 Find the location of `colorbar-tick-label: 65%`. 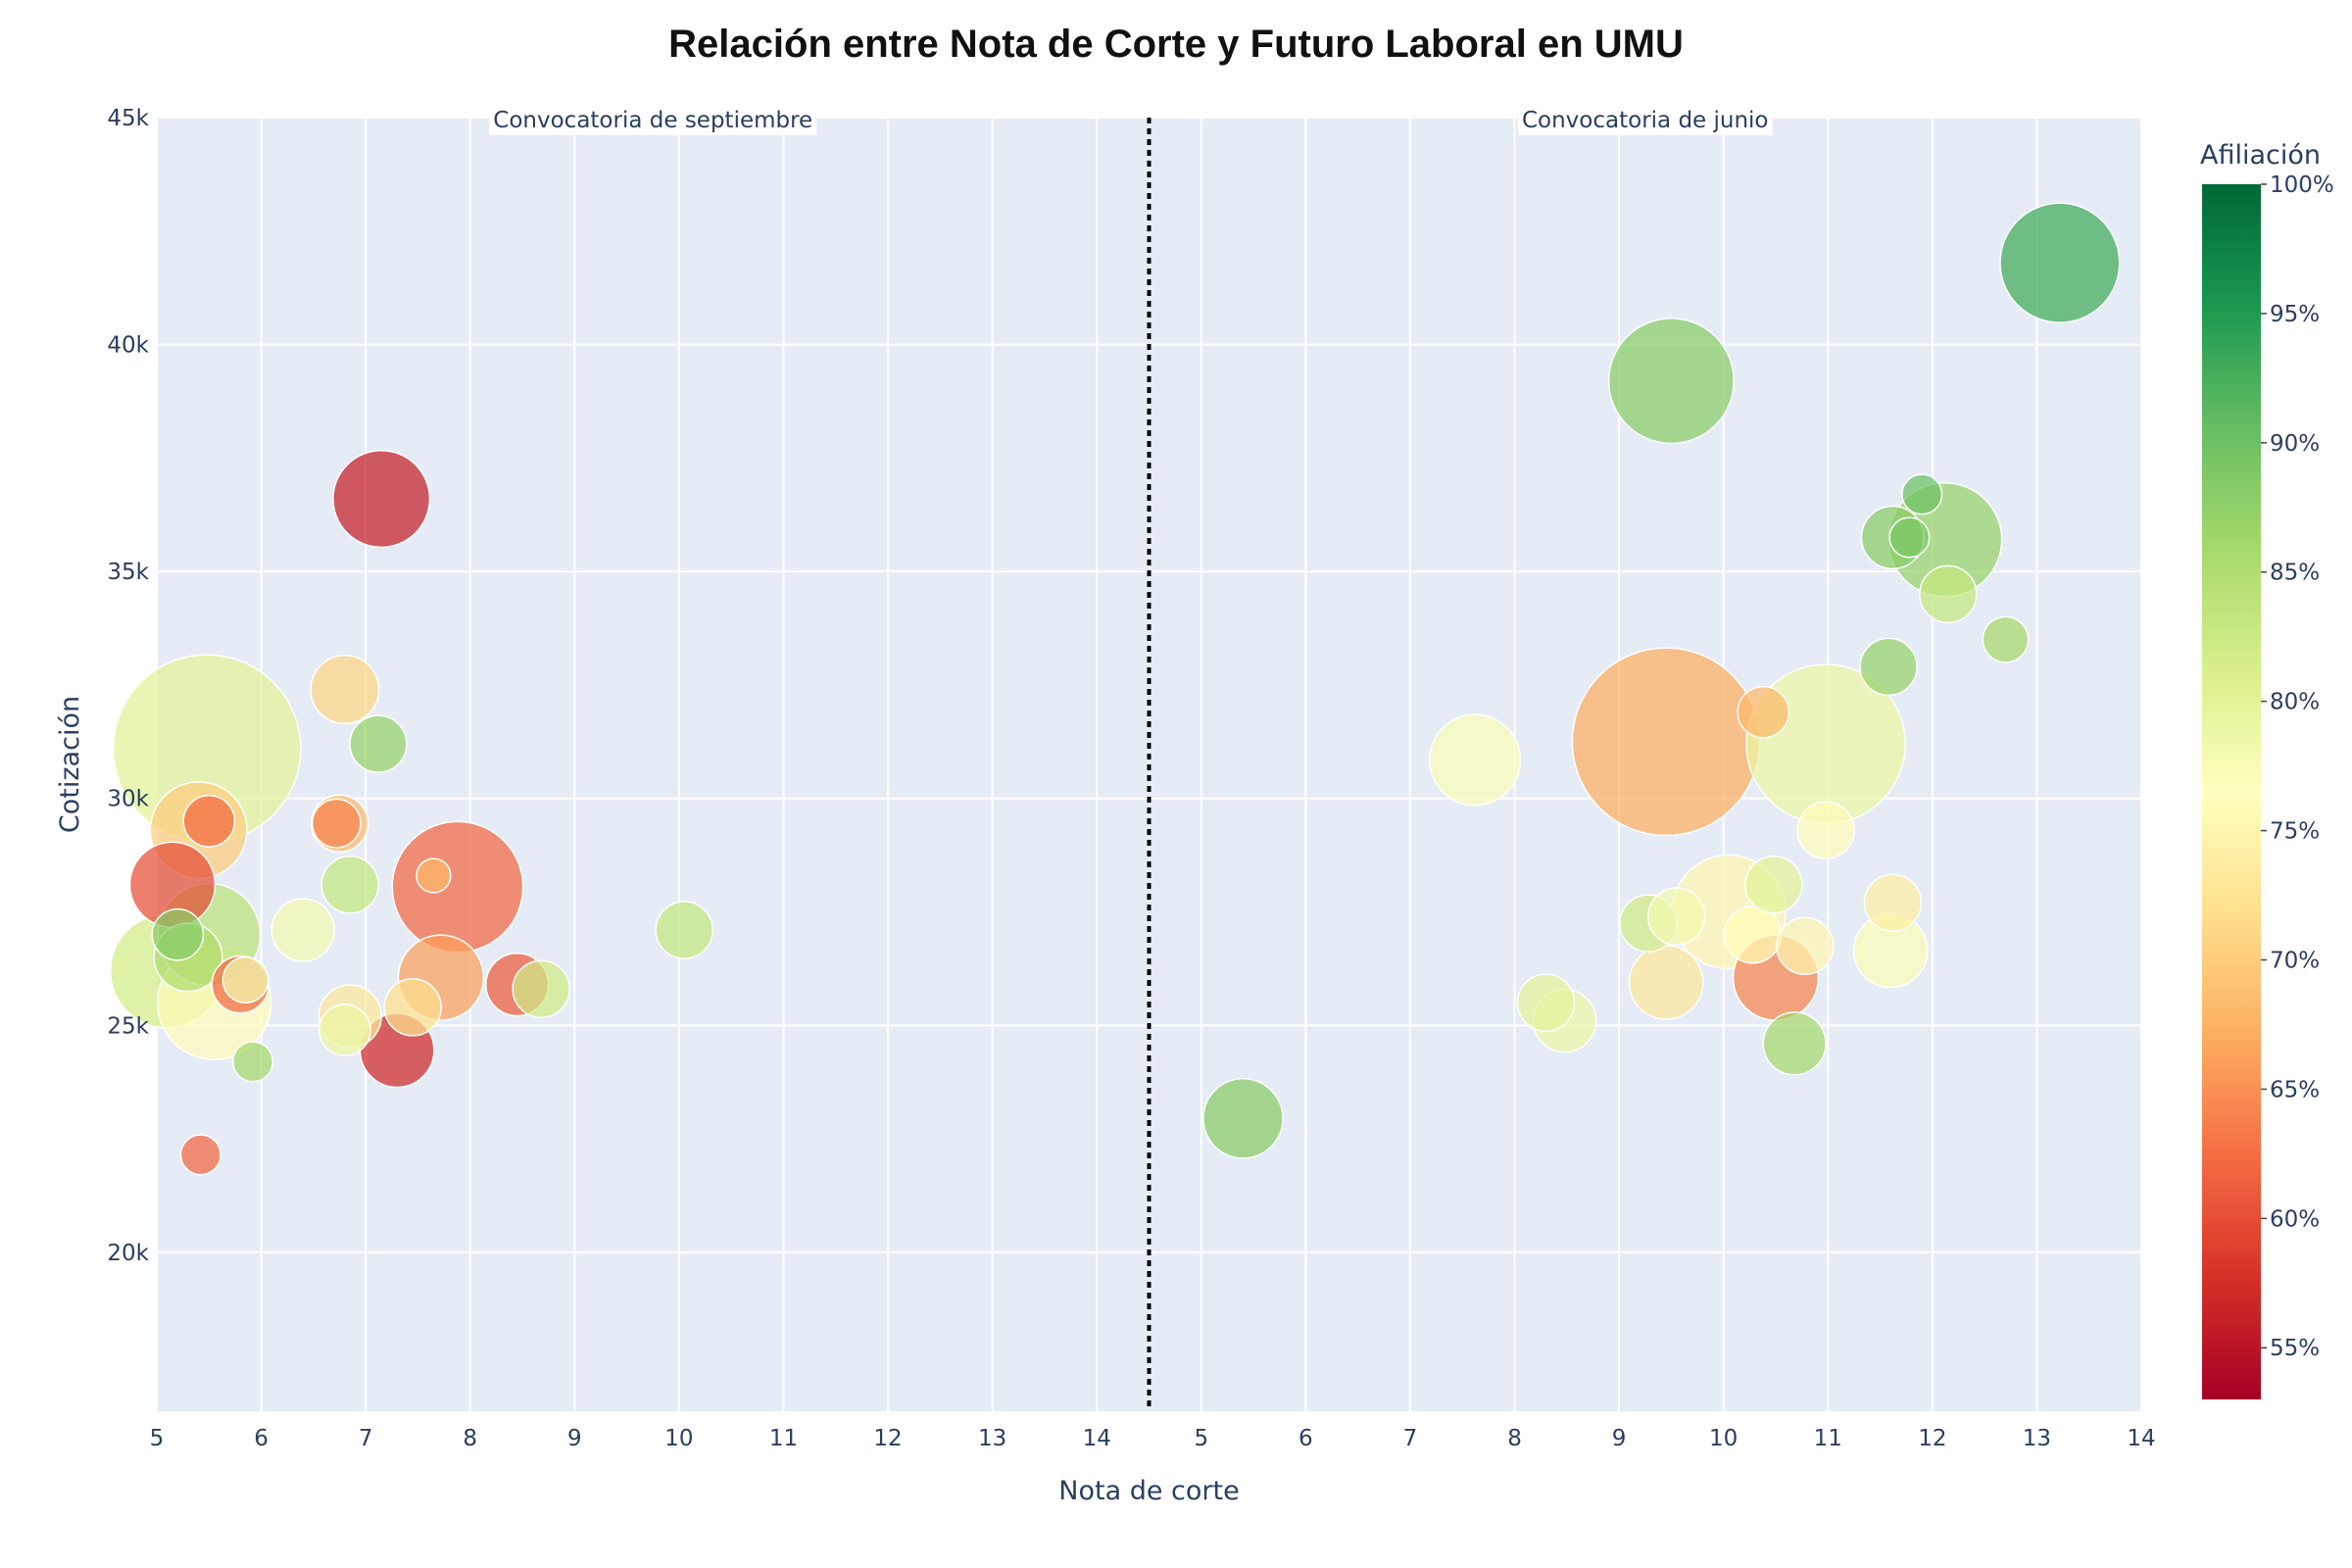

colorbar-tick-label: 65% is located at coordinates (2295, 1089).